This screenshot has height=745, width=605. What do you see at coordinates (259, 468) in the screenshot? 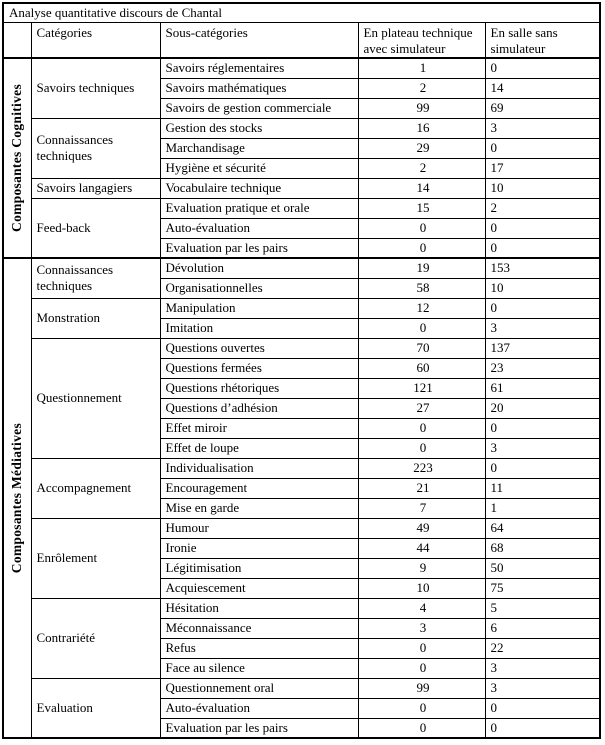
I see `subcategory-cell: Individualisation` at bounding box center [259, 468].